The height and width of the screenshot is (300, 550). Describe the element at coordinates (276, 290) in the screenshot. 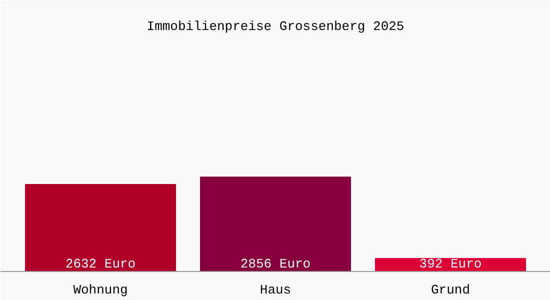

I see `x-tick-label: Haus` at that location.